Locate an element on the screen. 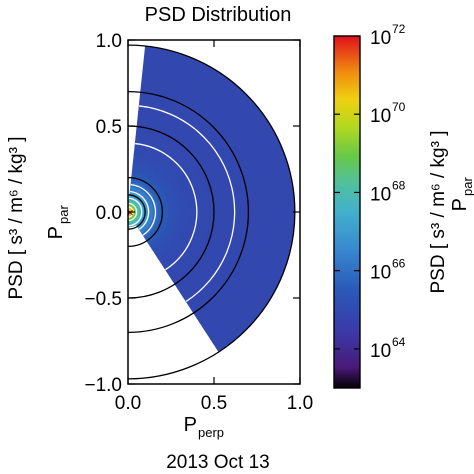 The height and width of the screenshot is (474, 474). y-tick-label: 0.0 is located at coordinates (109, 213).